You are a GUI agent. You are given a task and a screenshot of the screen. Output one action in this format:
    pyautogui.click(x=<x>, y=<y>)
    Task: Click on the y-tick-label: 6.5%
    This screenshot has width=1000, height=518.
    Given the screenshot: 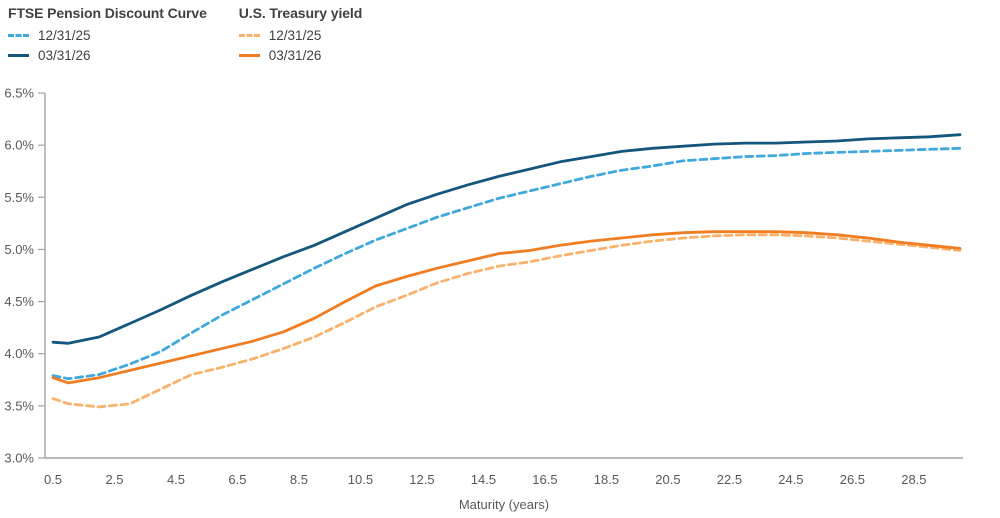 What is the action you would take?
    pyautogui.click(x=19, y=93)
    